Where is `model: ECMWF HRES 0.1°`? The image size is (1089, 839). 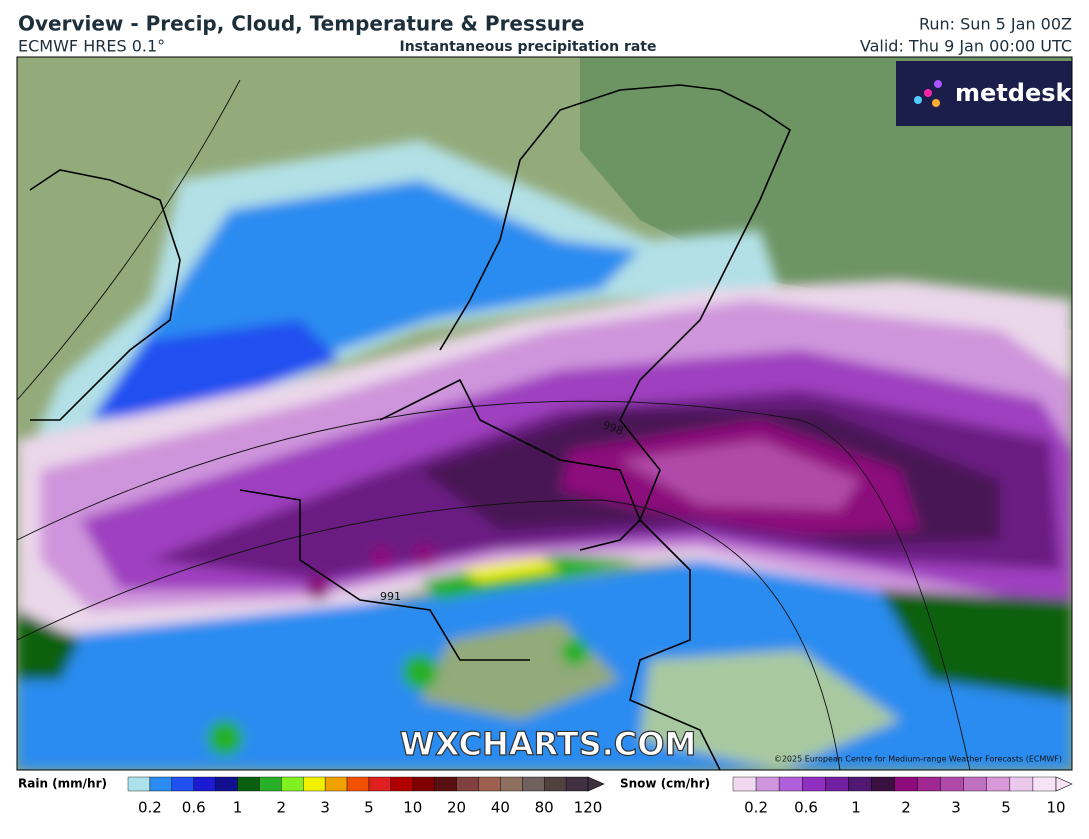
model: ECMWF HRES 0.1° is located at coordinates (91, 46).